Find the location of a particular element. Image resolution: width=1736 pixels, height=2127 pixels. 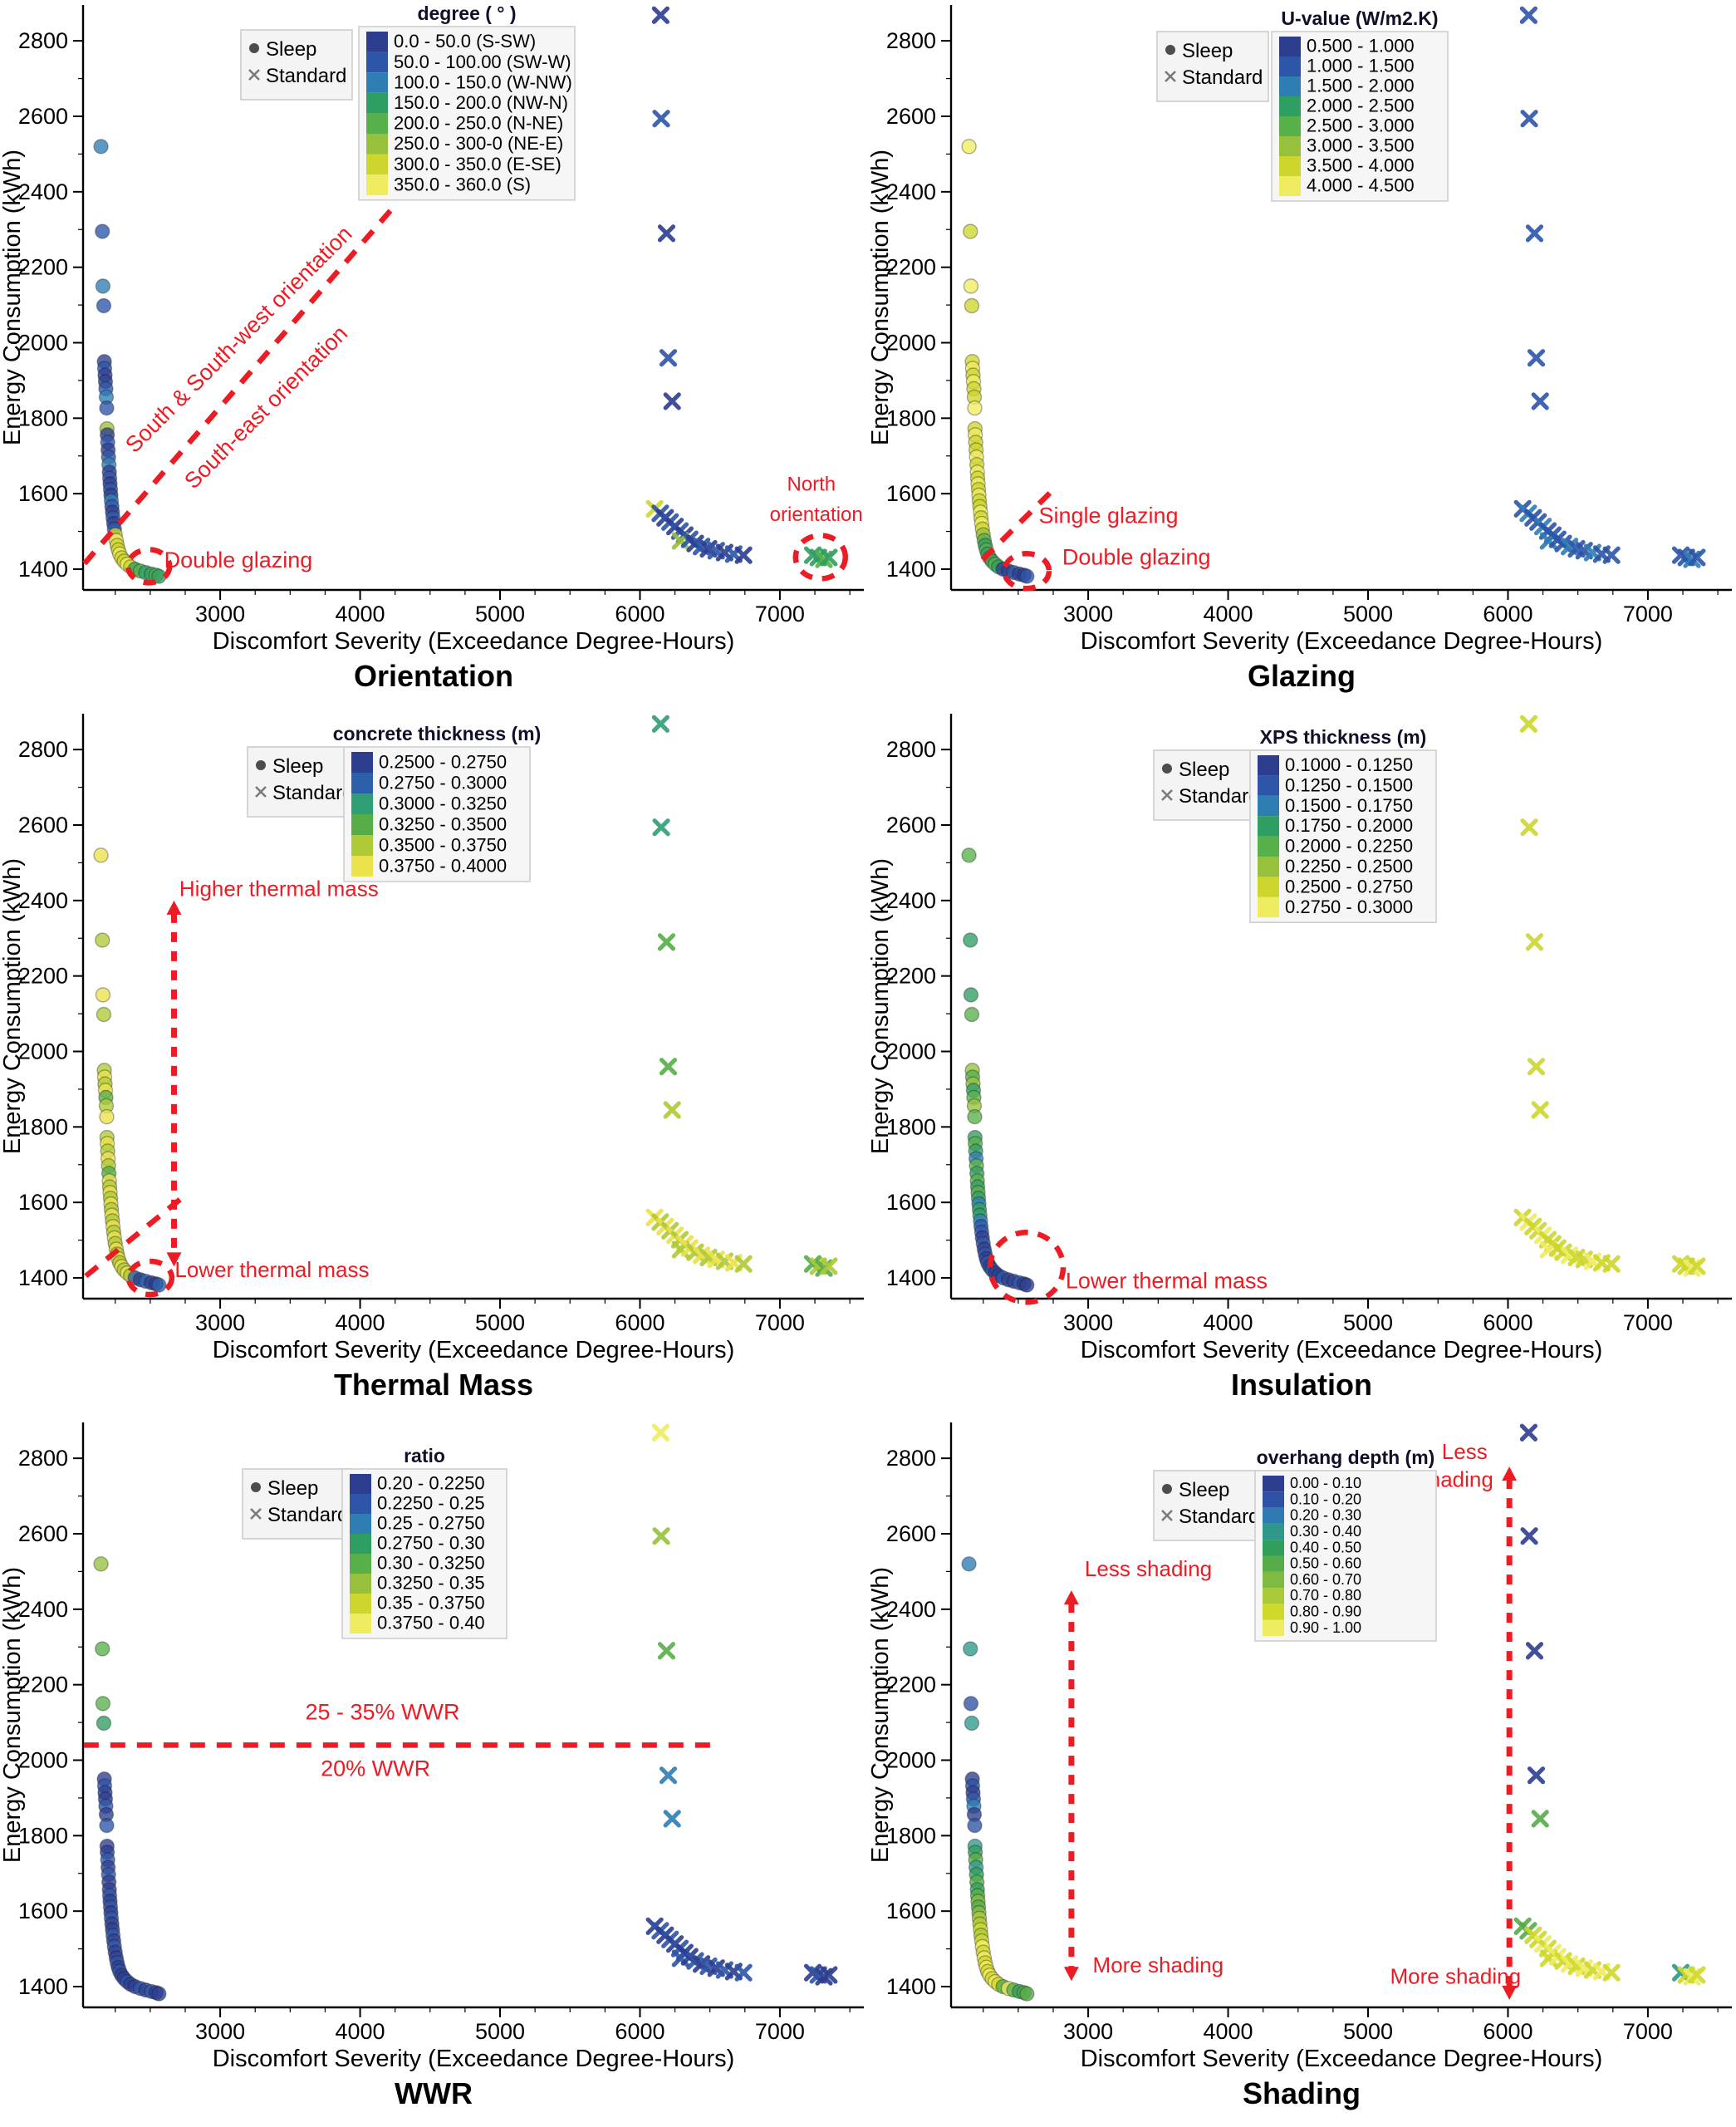

sleep-series is located at coordinates (998, 1779).